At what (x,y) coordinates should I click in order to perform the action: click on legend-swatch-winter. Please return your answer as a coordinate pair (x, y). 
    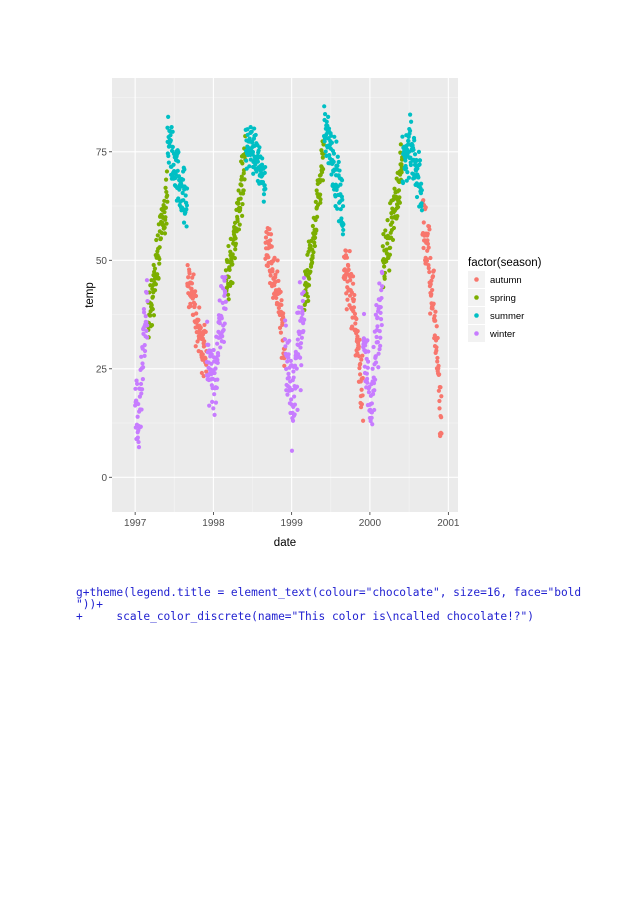
    Looking at the image, I should click on (476, 333).